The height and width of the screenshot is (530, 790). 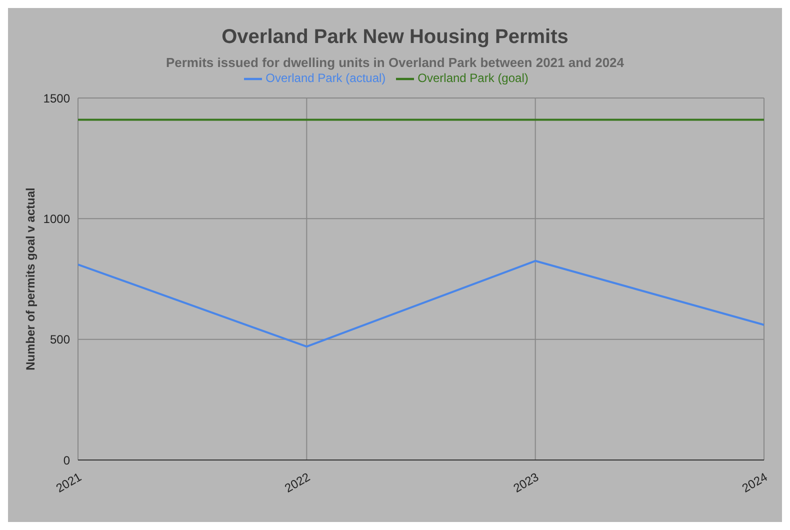 I want to click on line-series, so click(x=421, y=304).